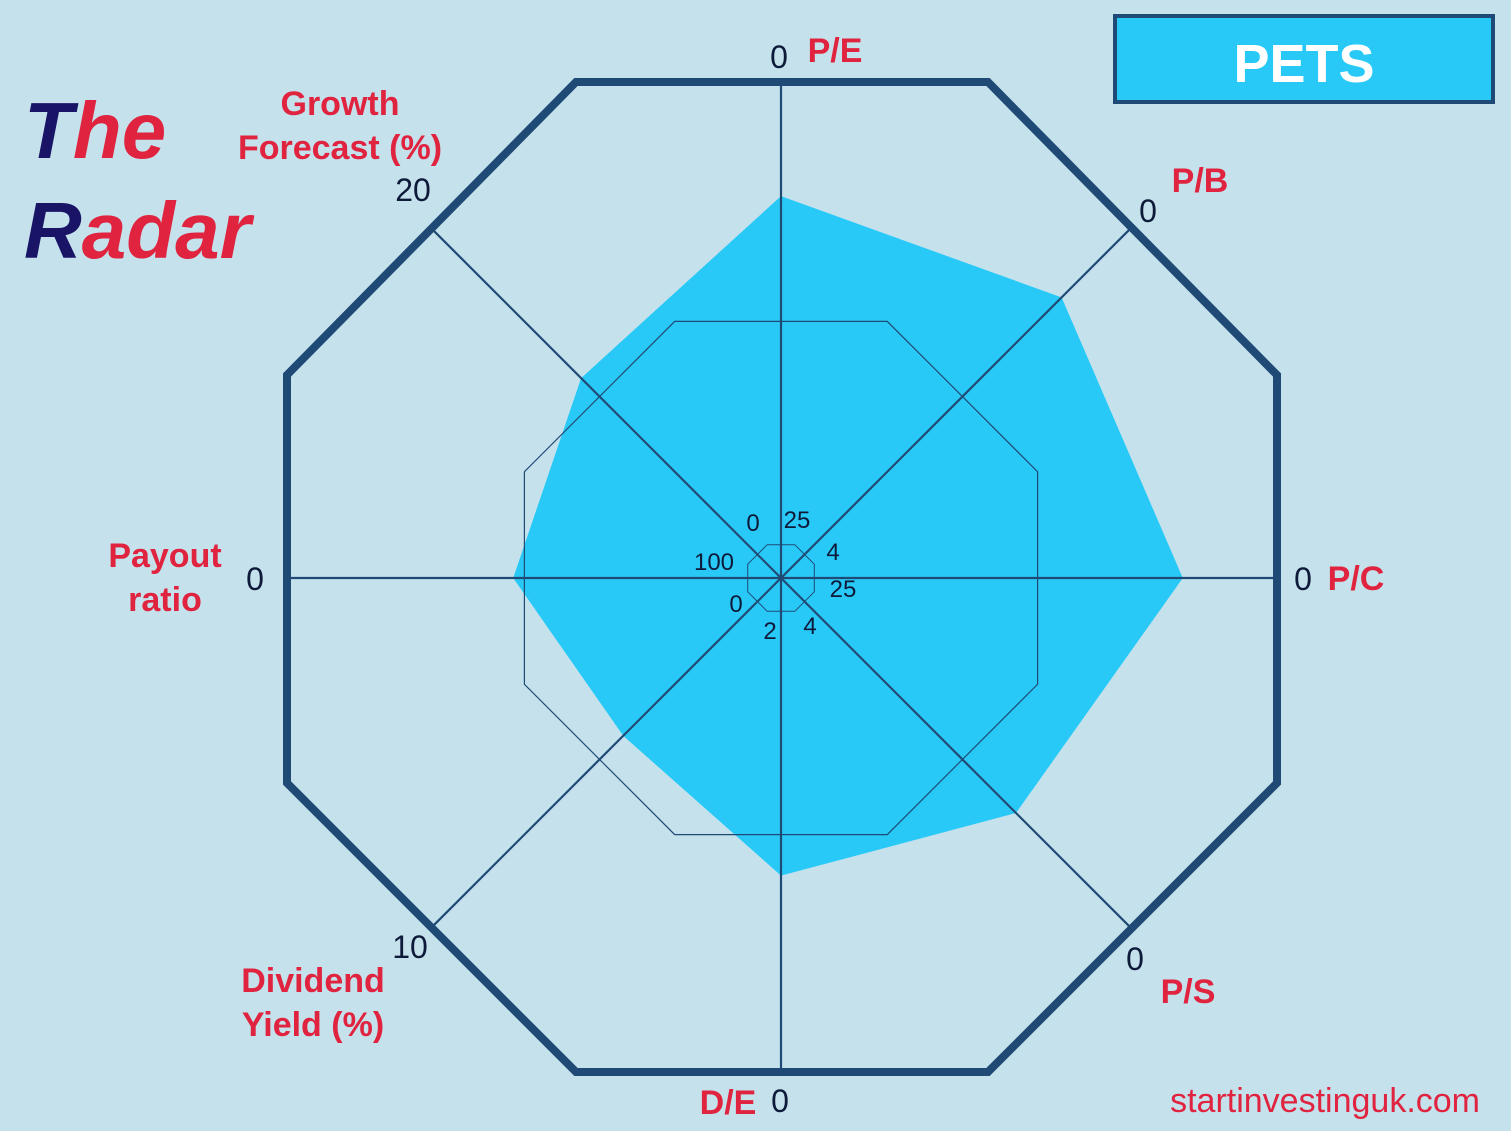 The image size is (1511, 1131). Describe the element at coordinates (164, 578) in the screenshot. I see `axis-label-6: Payout ratio` at that location.